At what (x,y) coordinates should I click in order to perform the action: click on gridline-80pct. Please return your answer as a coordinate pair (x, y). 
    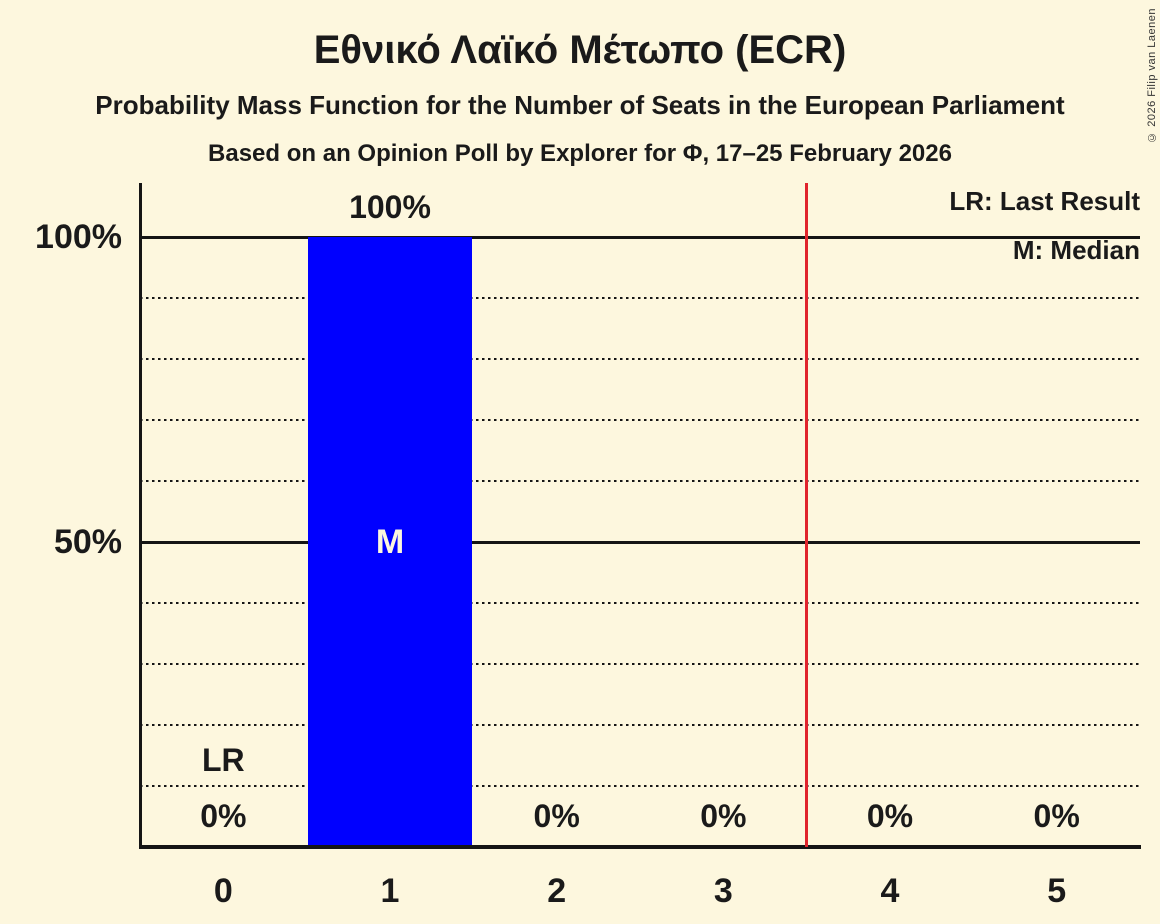
    Looking at the image, I should click on (640, 359).